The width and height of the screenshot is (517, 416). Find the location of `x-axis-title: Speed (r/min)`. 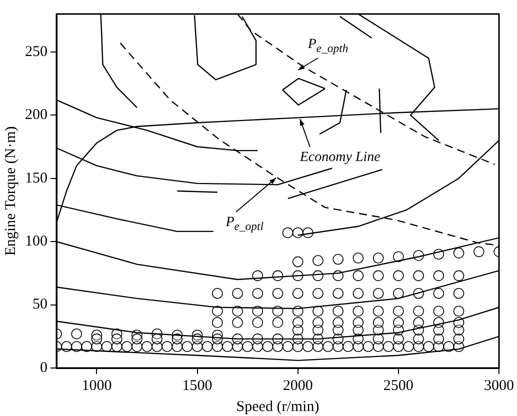

x-axis-title: Speed (r/min) is located at coordinates (278, 406).